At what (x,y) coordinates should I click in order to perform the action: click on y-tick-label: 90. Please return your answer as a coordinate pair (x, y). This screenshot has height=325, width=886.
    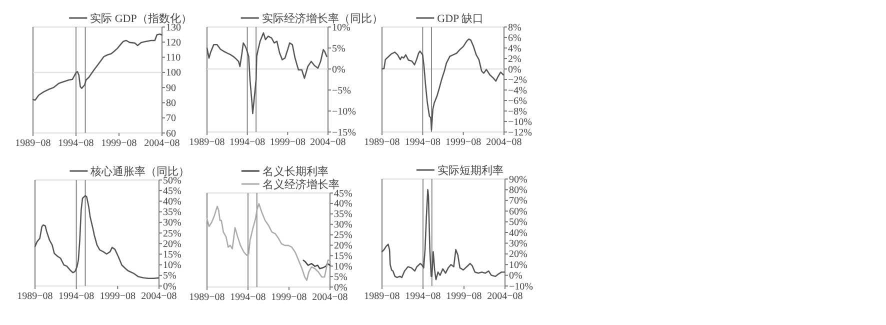
    Looking at the image, I should click on (171, 88).